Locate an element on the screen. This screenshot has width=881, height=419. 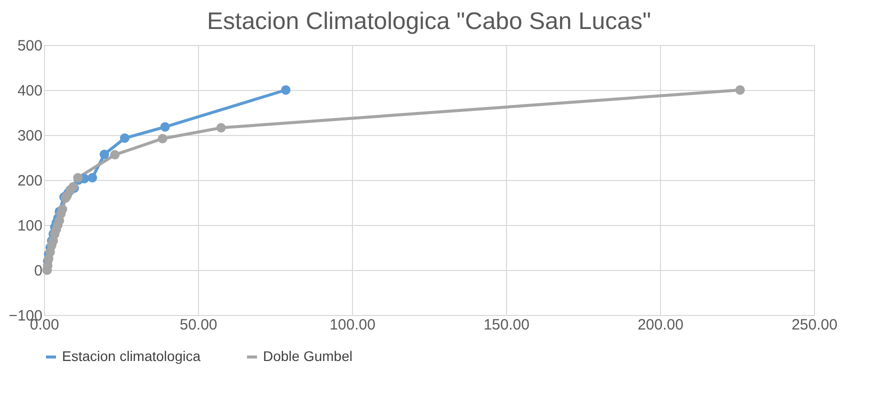
y-tick-label: 500 is located at coordinates (29, 46).